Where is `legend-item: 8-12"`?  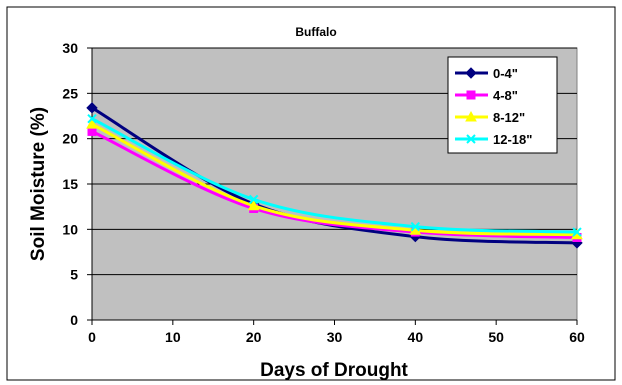
legend-item: 8-12" is located at coordinates (490, 117).